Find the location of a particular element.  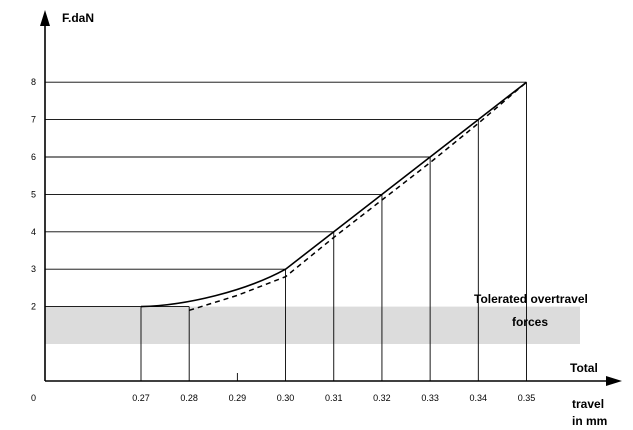

origin-label: 0 is located at coordinates (33, 398).